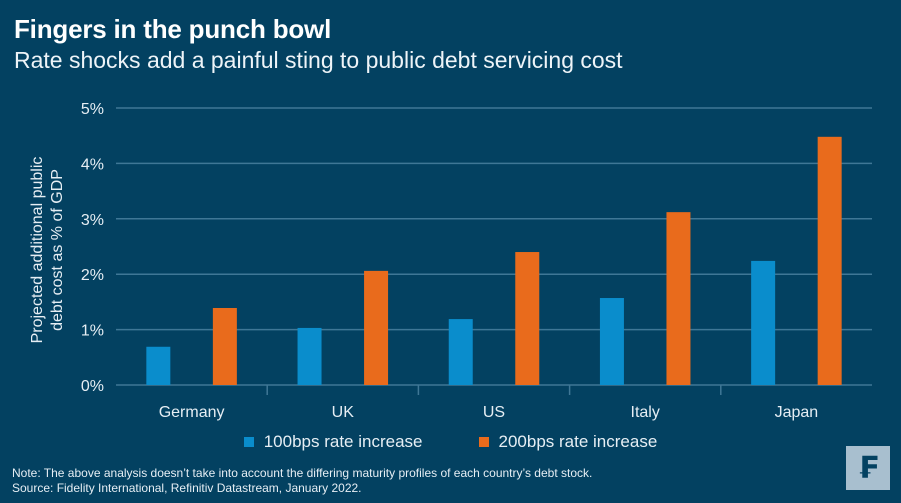 This screenshot has height=503, width=901. I want to click on legend-swatch-100bps, so click(248, 442).